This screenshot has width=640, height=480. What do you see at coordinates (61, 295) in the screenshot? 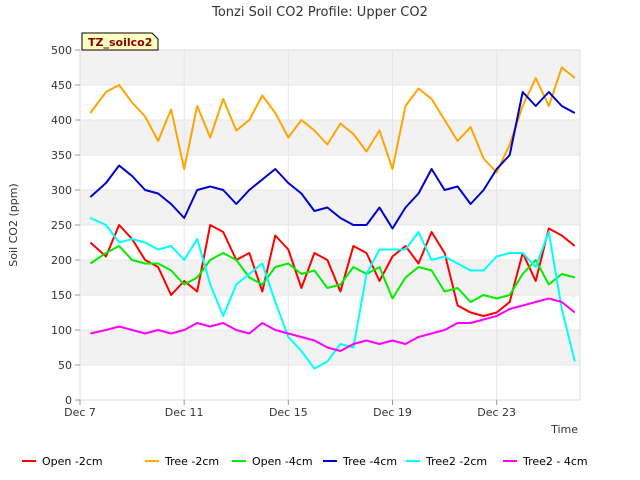
I see `y-tick-label: 150` at bounding box center [61, 295].